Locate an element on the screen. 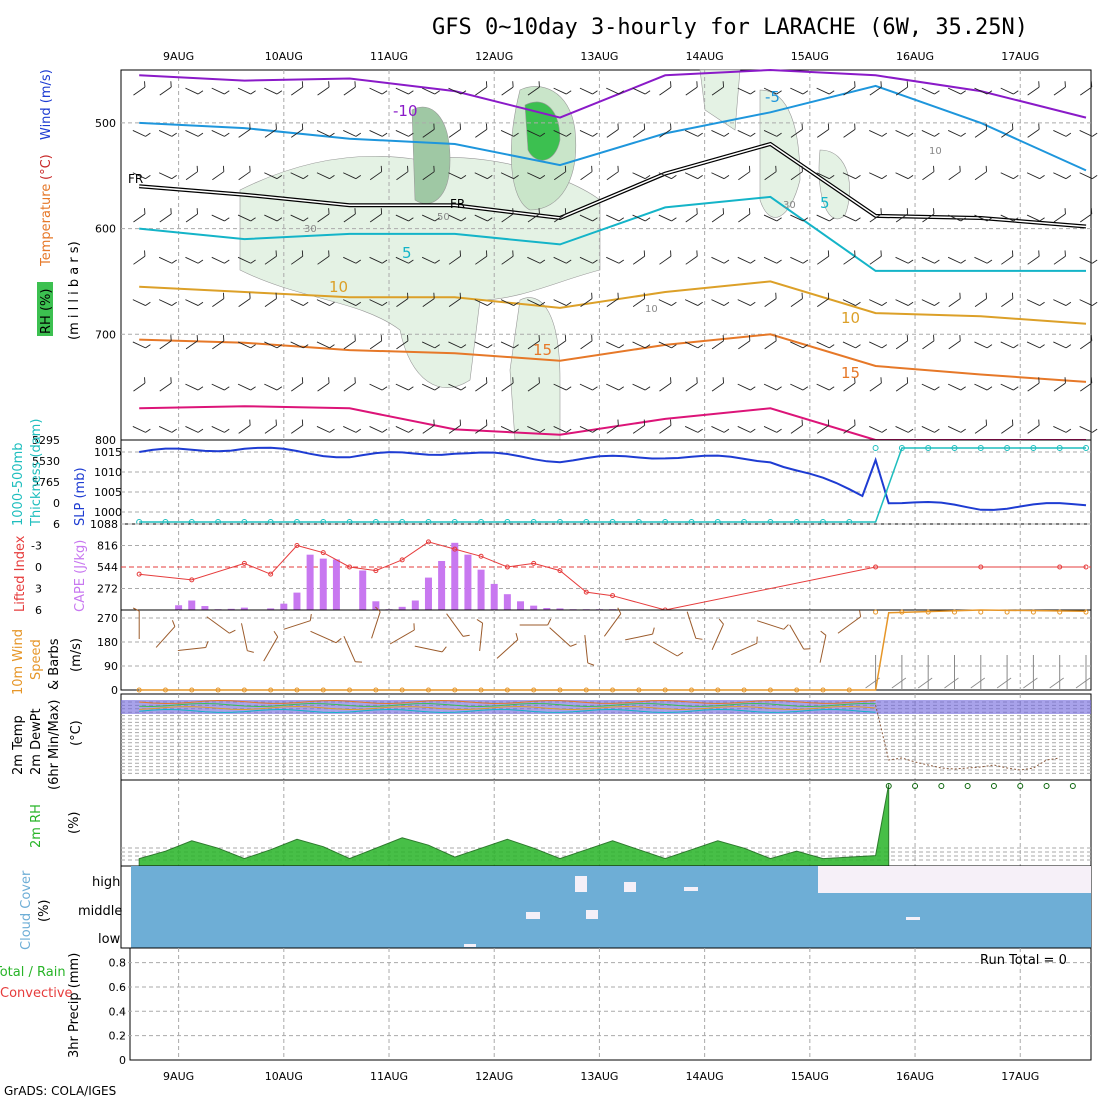 This screenshot has height=1100, width=1100. precip-tick-0.6: 0.6 is located at coordinates (118, 987).